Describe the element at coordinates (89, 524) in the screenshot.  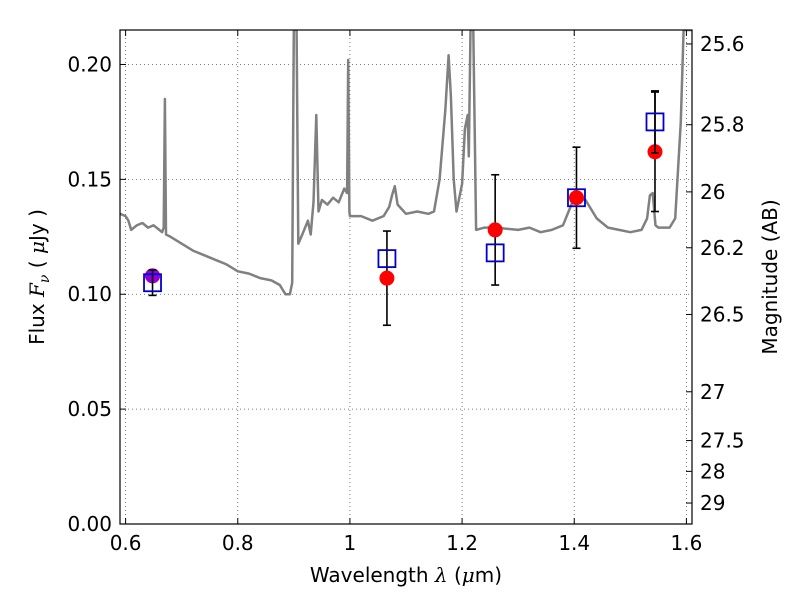
I see `y-tick-label: 0.00` at that location.